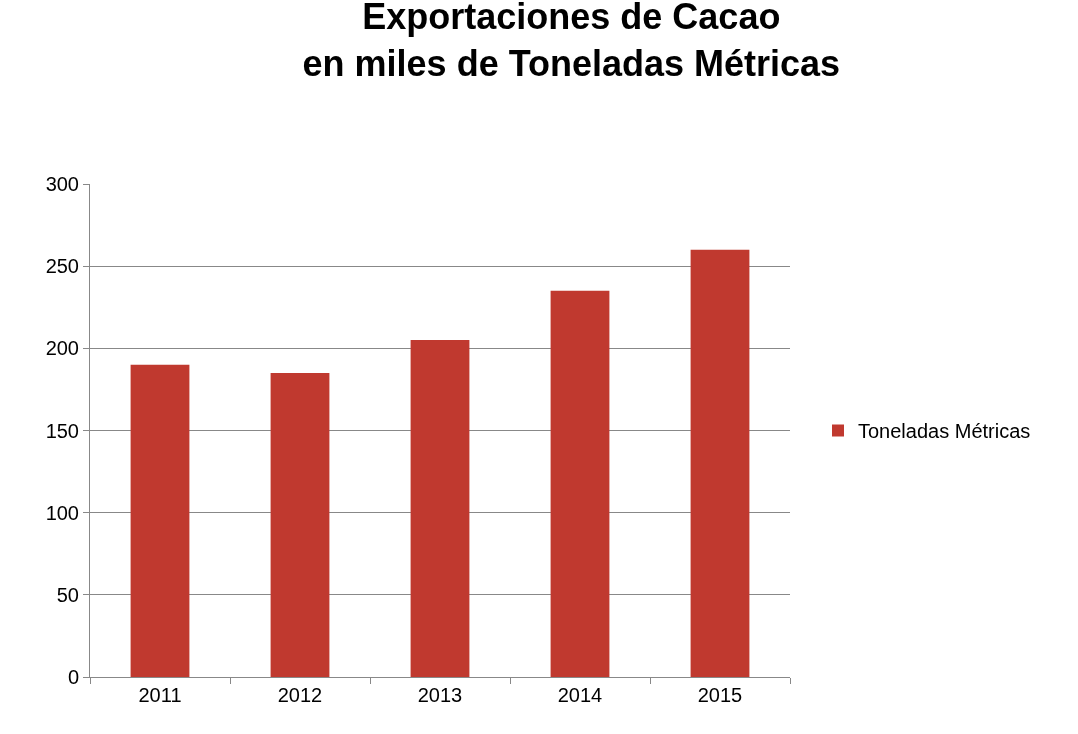 Image resolution: width=1078 pixels, height=734 pixels. I want to click on y-tick-label: 0, so click(73, 677).